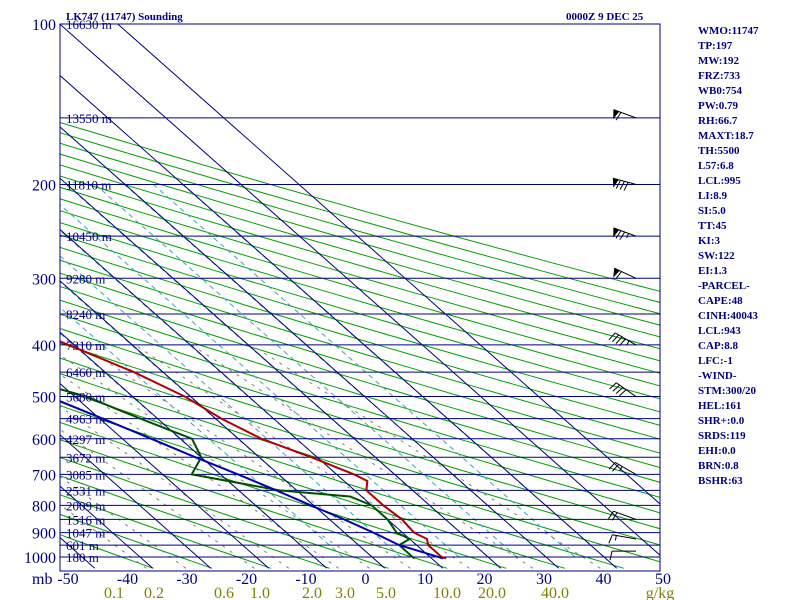 Image resolution: width=800 pixels, height=600 pixels. What do you see at coordinates (727, 391) in the screenshot?
I see `index-line: STM:300/20` at bounding box center [727, 391].